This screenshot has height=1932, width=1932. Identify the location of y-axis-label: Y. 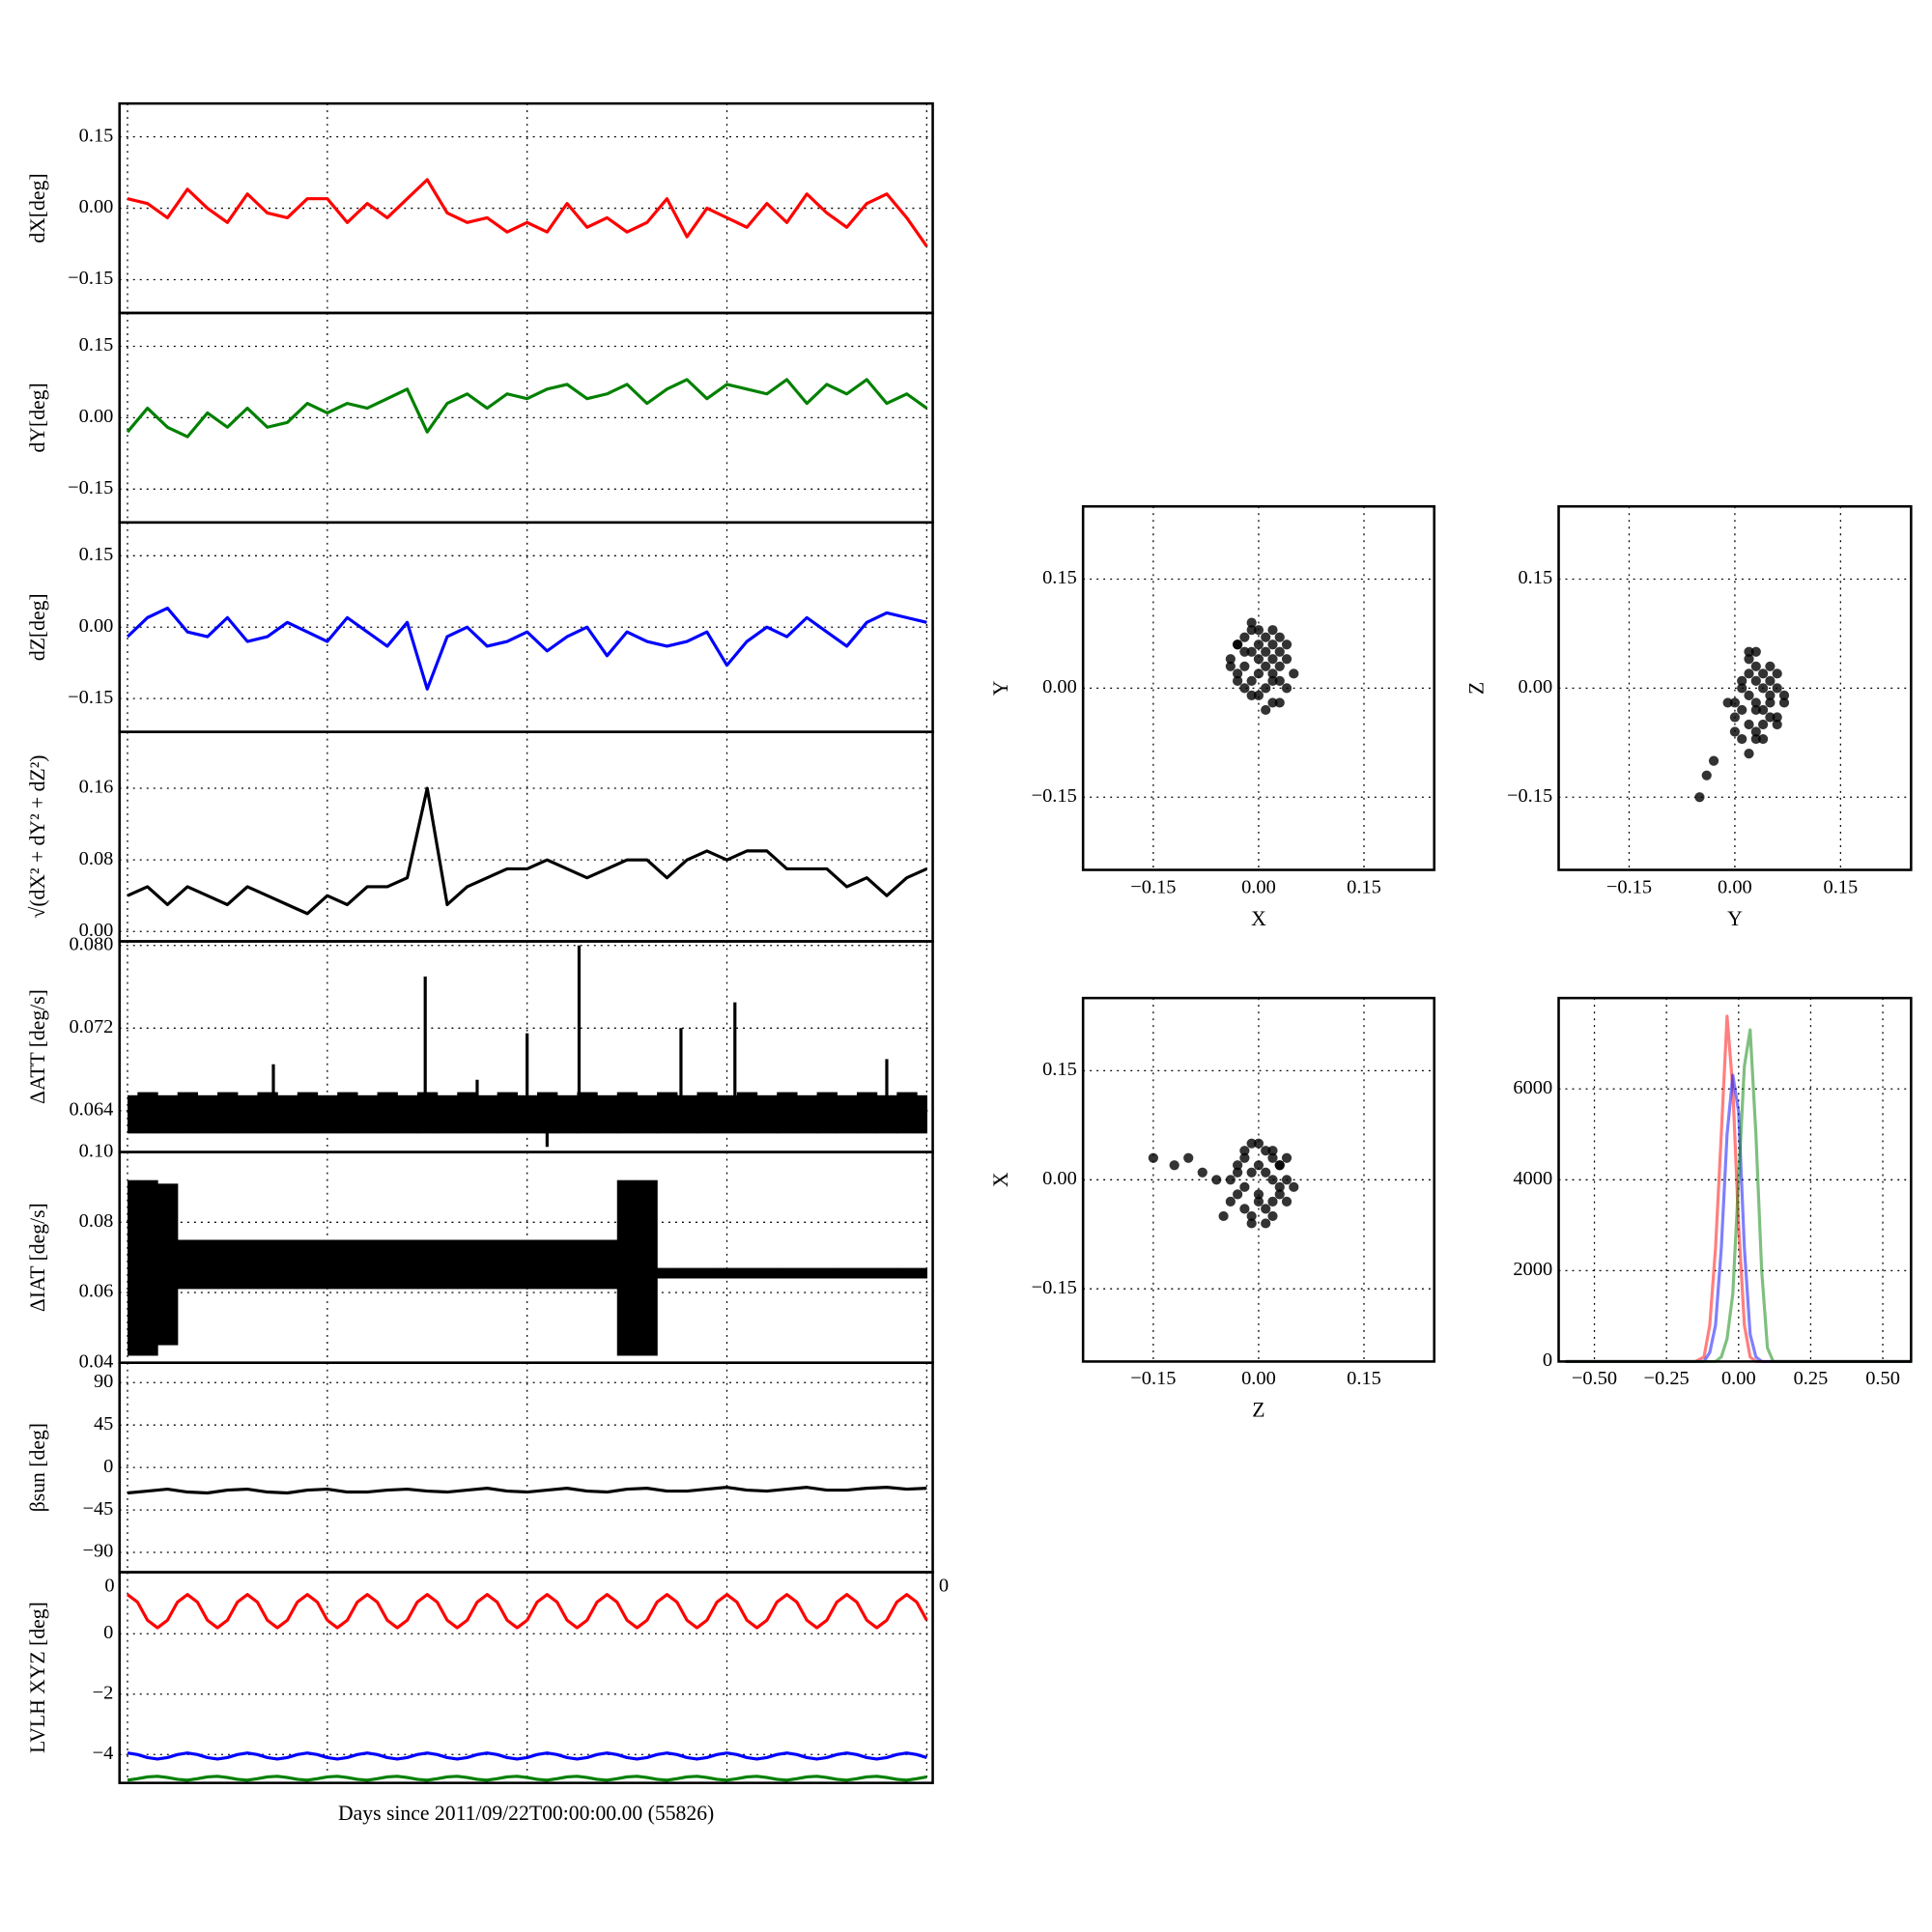
(1000, 688).